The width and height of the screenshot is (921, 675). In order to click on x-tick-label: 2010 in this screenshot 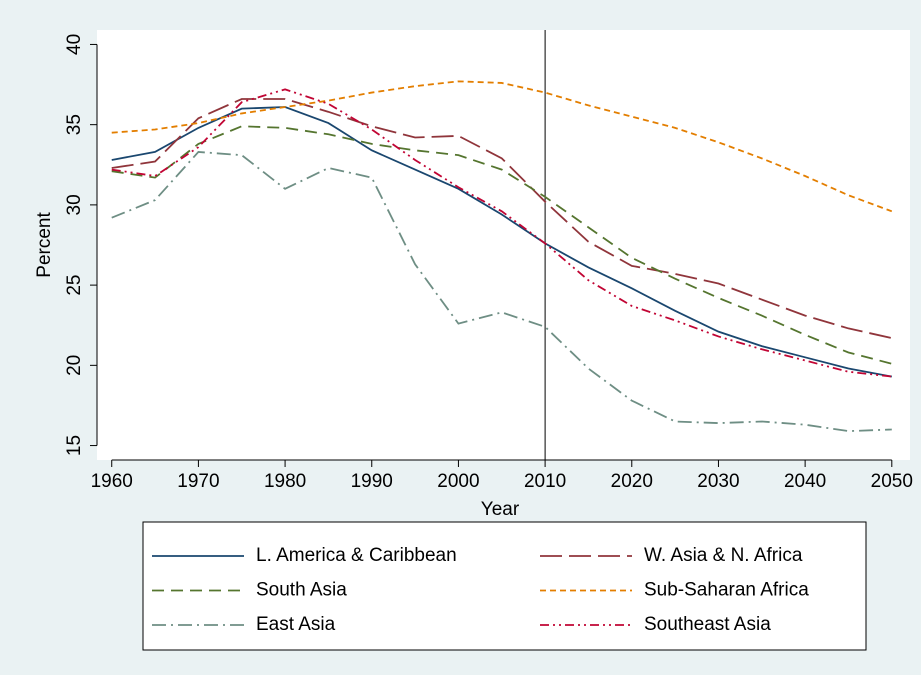, I will do `click(545, 481)`.